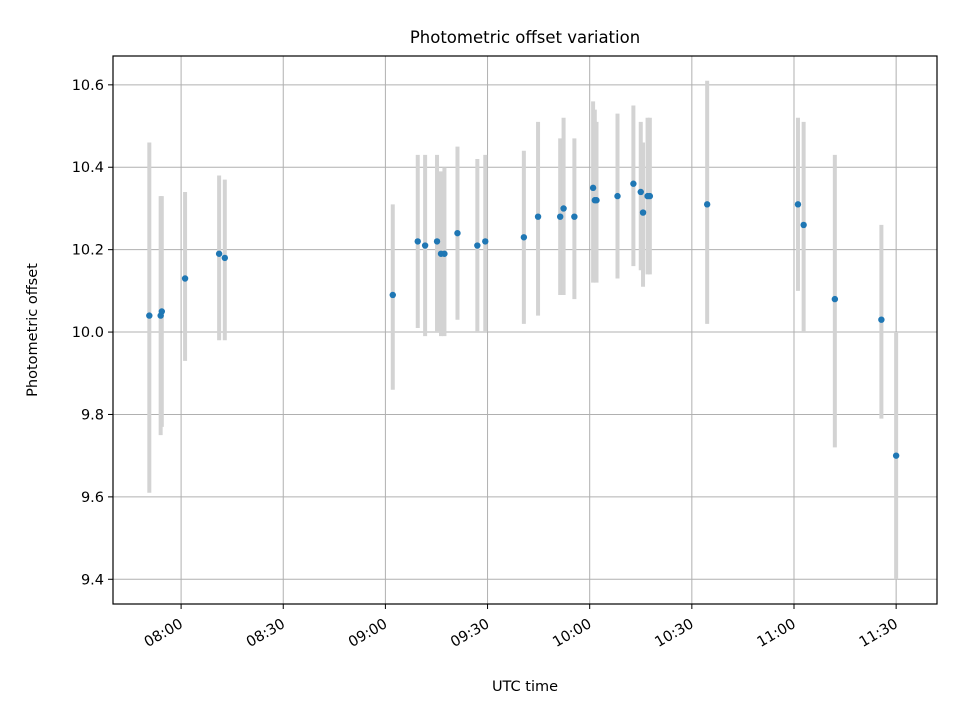 Image resolution: width=960 pixels, height=720 pixels. What do you see at coordinates (88, 168) in the screenshot?
I see `y-tick-label: 10.4` at bounding box center [88, 168].